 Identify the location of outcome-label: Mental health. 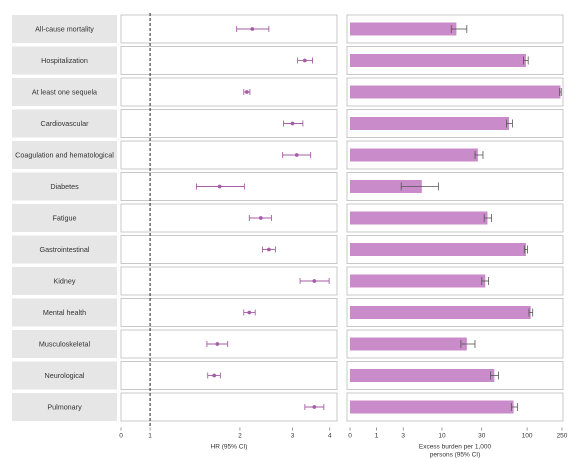
(64, 312).